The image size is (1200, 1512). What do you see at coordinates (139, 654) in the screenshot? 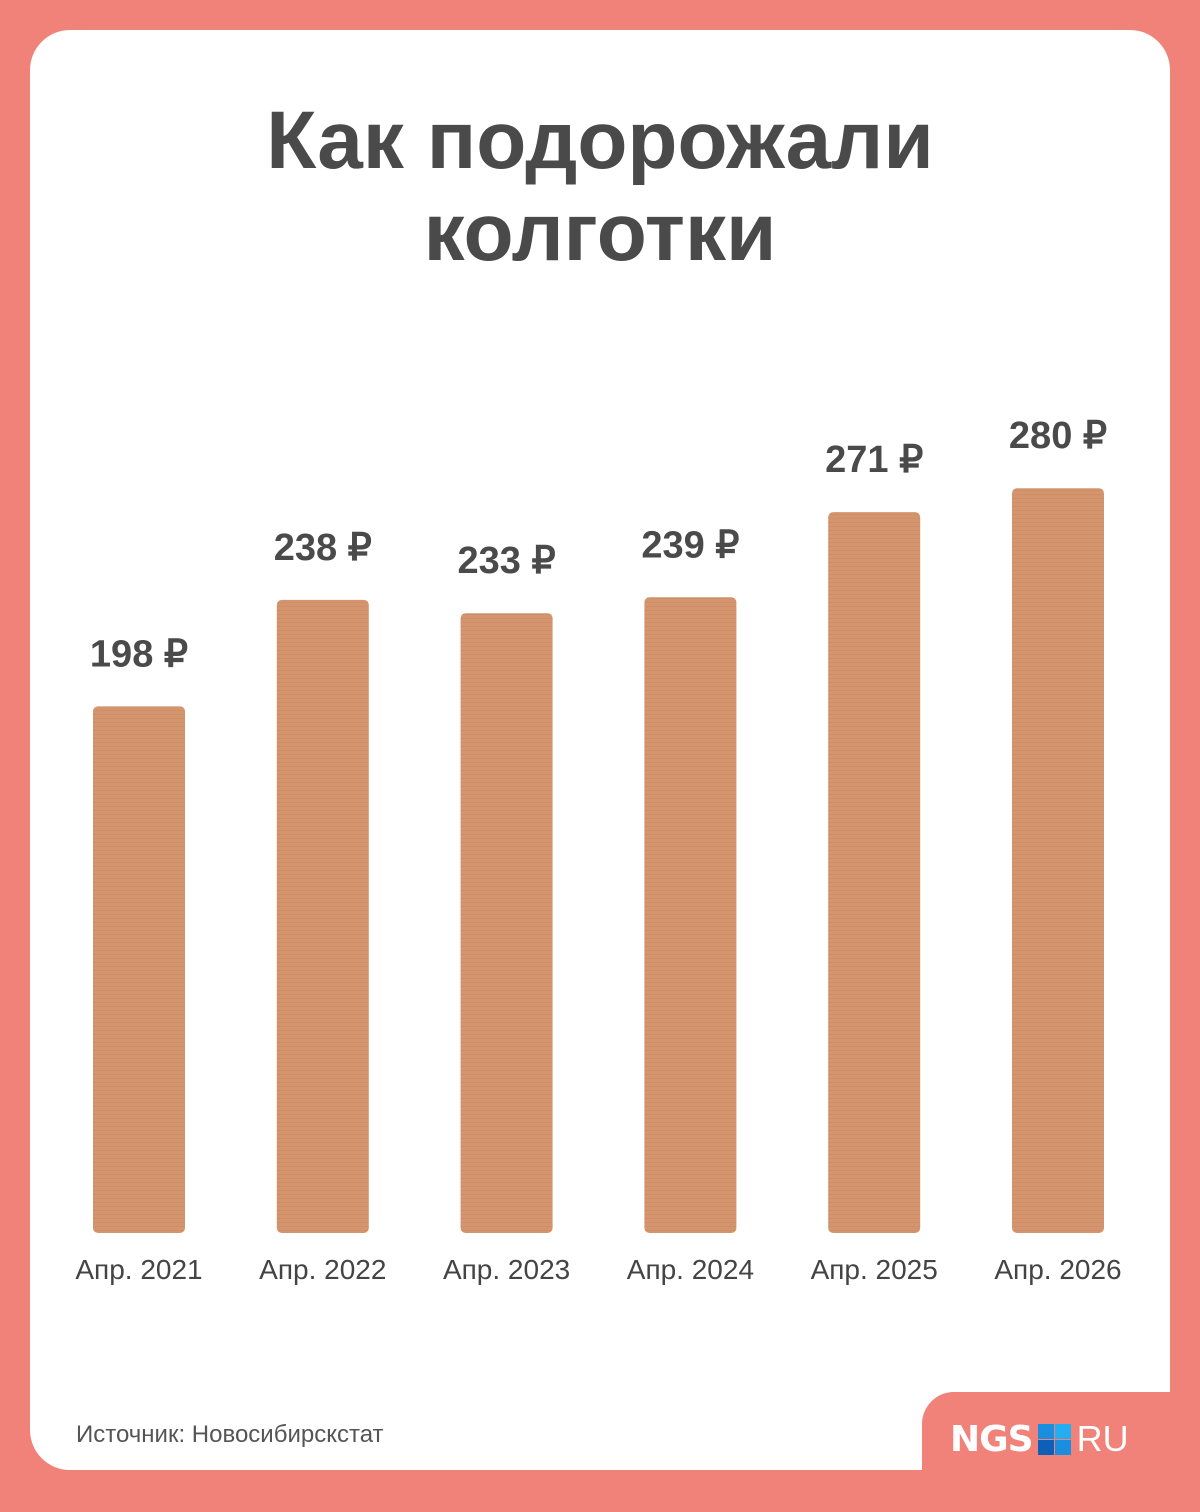
I see `data-label-0: 198 ₽` at bounding box center [139, 654].